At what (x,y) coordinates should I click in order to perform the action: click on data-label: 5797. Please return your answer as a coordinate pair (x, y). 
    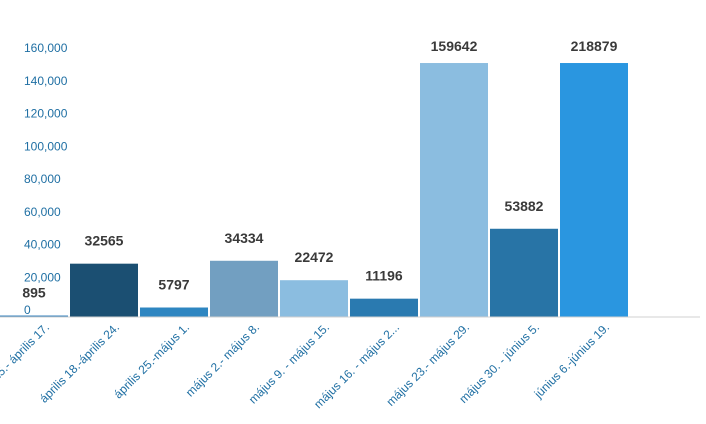
    Looking at the image, I should click on (173, 285).